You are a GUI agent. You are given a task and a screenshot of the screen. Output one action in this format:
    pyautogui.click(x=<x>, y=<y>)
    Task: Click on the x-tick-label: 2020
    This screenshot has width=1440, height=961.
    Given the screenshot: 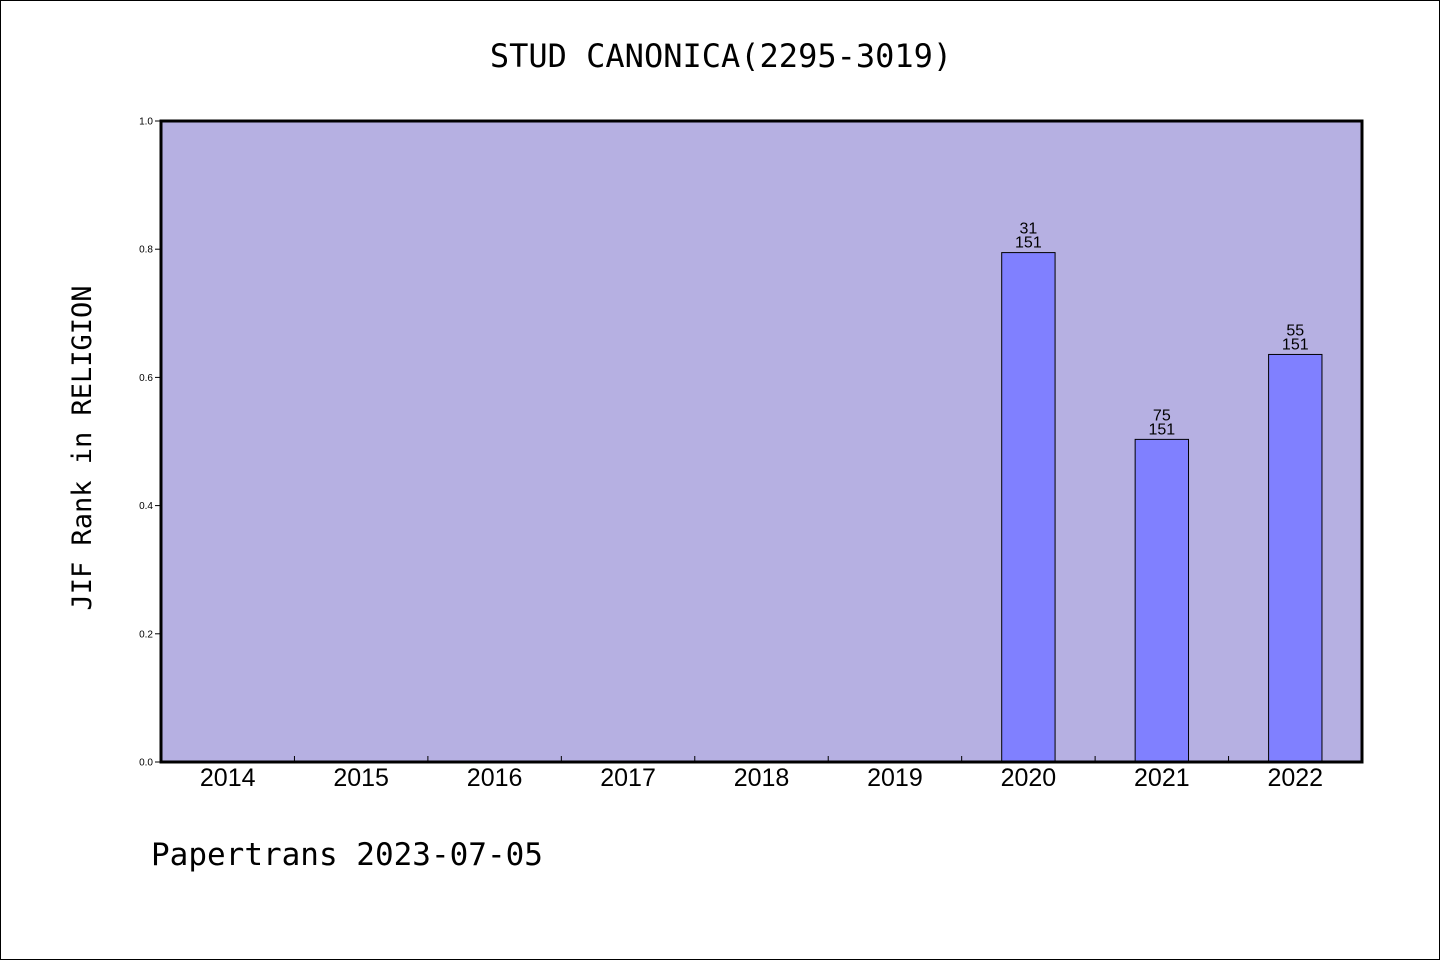 What is the action you would take?
    pyautogui.click(x=1029, y=778)
    